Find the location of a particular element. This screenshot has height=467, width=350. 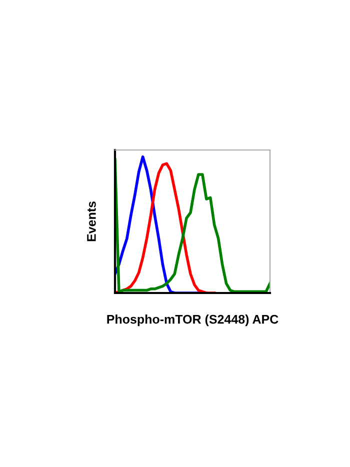

x-axis-title: Phospho-mTOR (S2448) APC is located at coordinates (192, 320).